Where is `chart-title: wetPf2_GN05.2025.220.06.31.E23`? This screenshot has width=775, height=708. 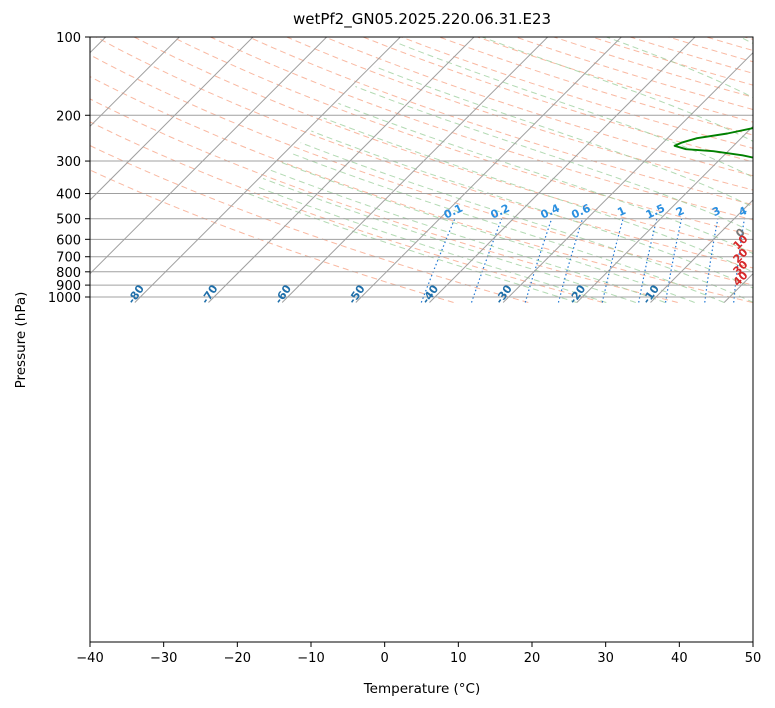
chart-title: wetPf2_GN05.2025.220.06.31.E23 is located at coordinates (422, 19).